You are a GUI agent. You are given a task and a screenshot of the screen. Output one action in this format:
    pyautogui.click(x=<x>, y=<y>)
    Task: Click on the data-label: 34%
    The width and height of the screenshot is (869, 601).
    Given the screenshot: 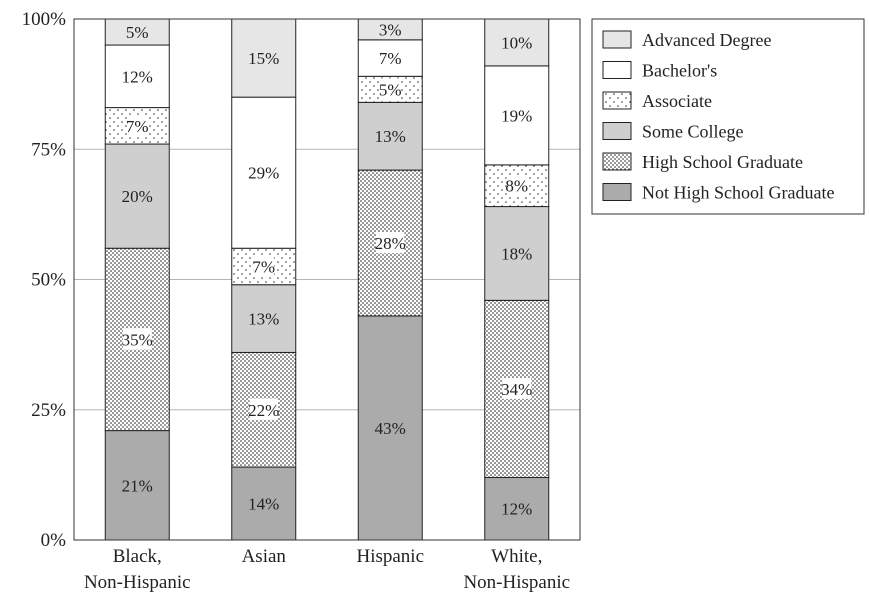 What is the action you would take?
    pyautogui.click(x=516, y=389)
    